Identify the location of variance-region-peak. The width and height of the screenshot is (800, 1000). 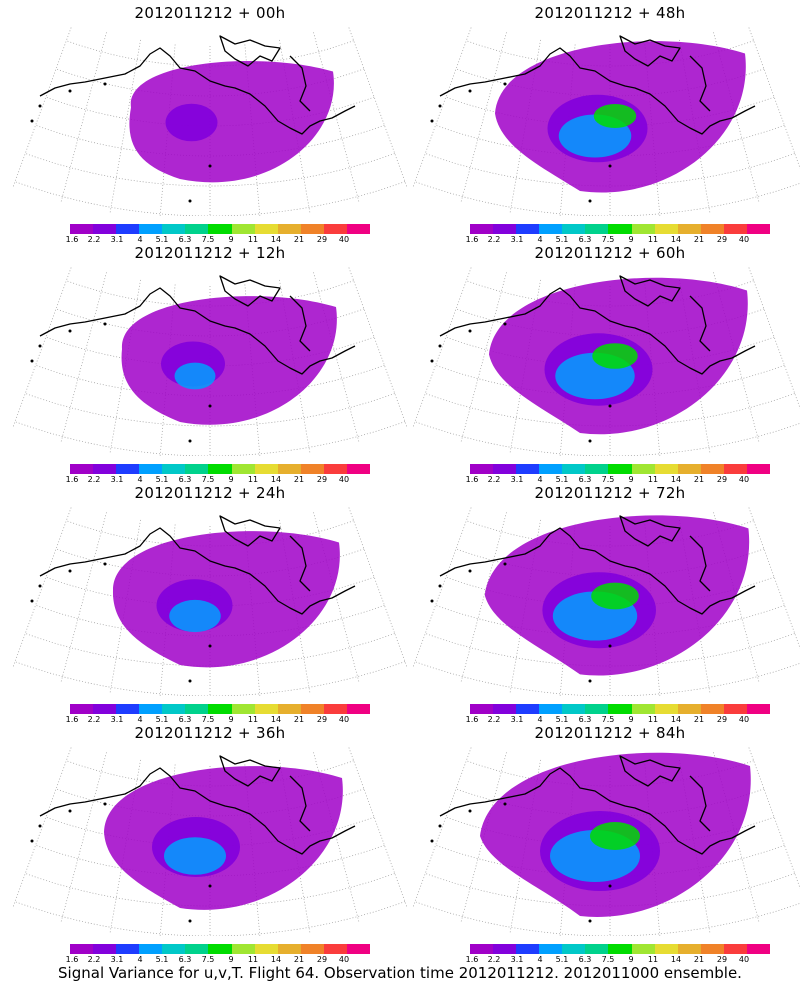
(615, 836).